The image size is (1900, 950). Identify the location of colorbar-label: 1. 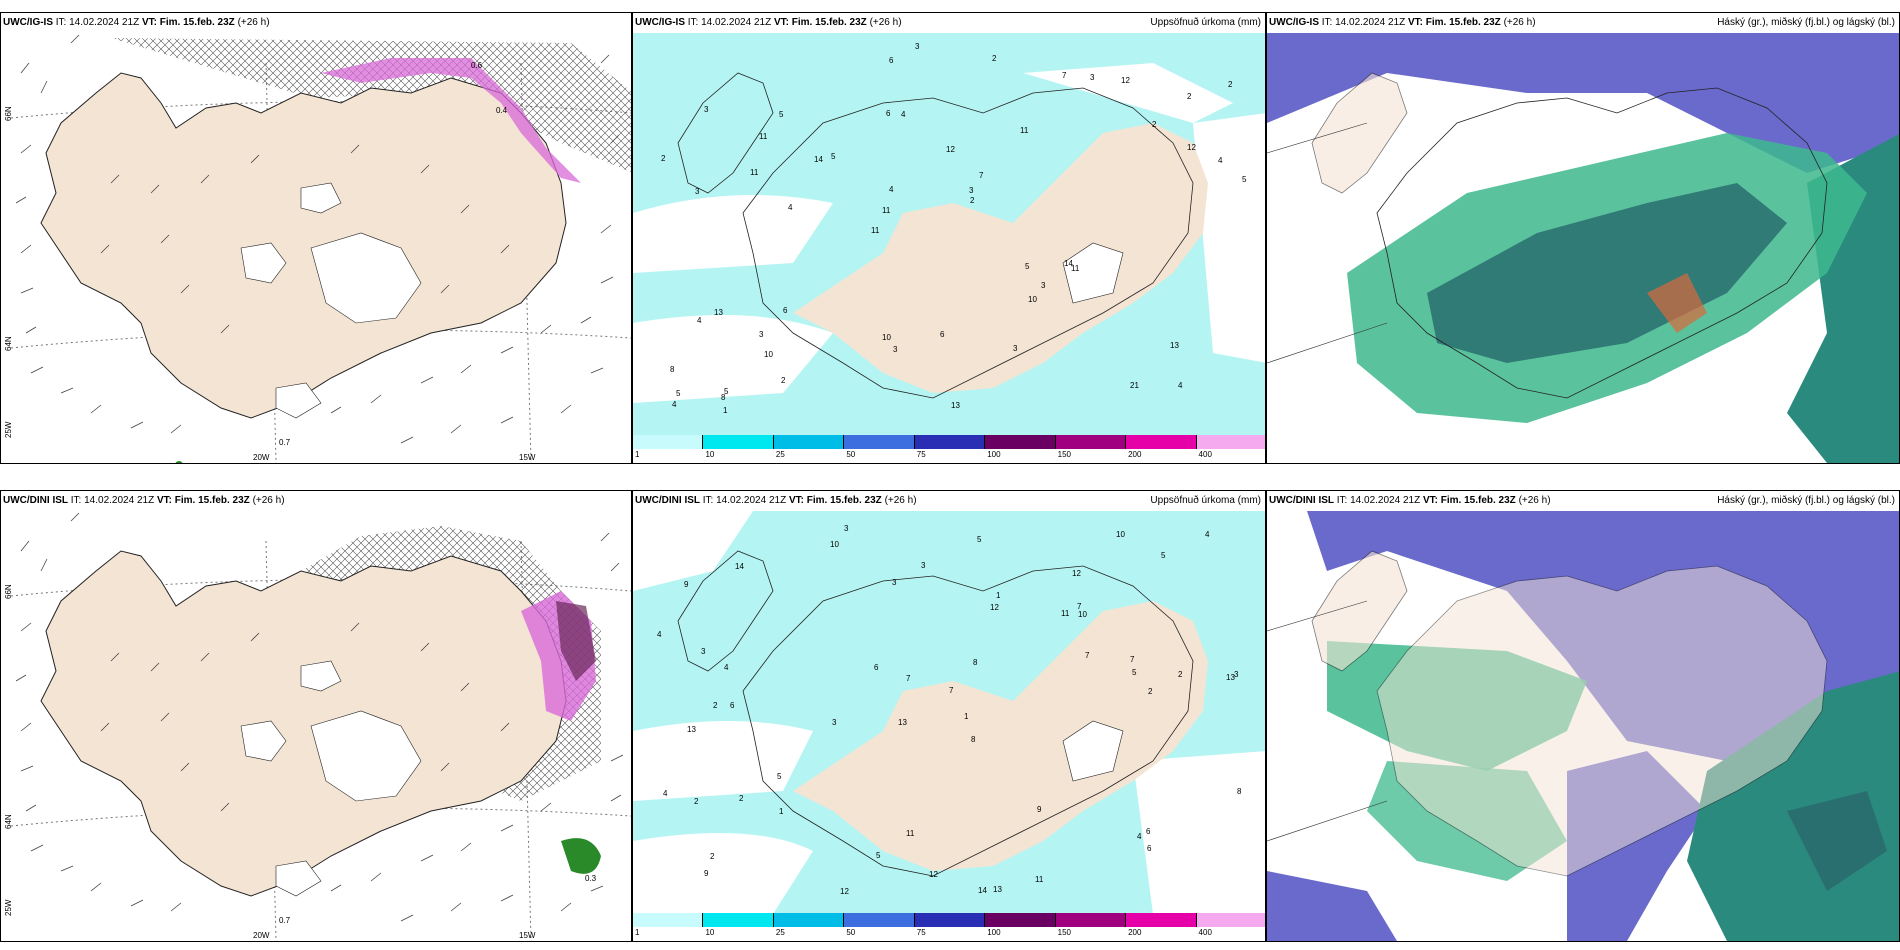
(637, 932).